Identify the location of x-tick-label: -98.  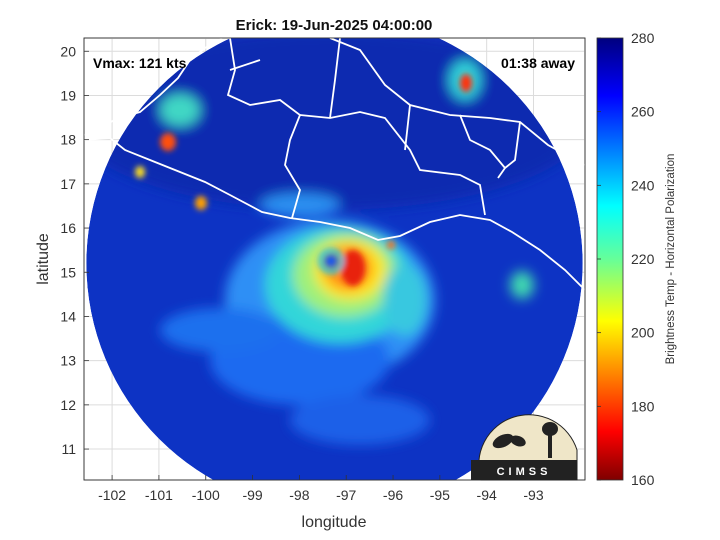
(299, 495).